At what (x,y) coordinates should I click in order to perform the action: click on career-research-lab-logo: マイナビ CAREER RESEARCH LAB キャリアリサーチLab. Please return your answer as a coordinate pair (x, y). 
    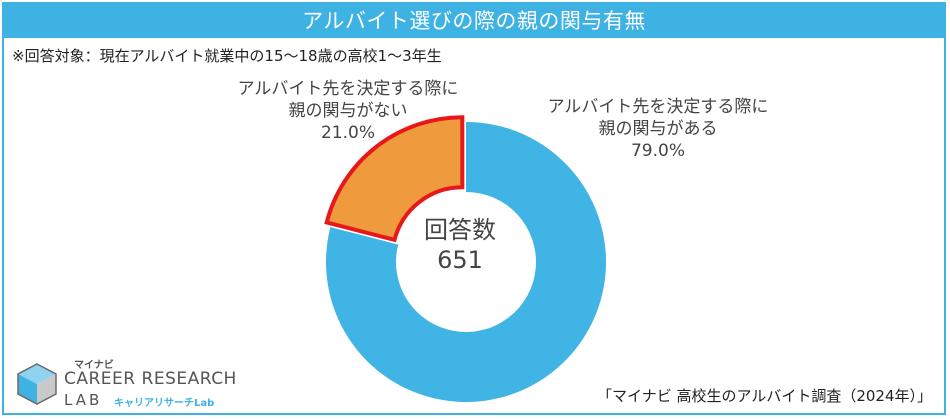
    Looking at the image, I should click on (131, 384).